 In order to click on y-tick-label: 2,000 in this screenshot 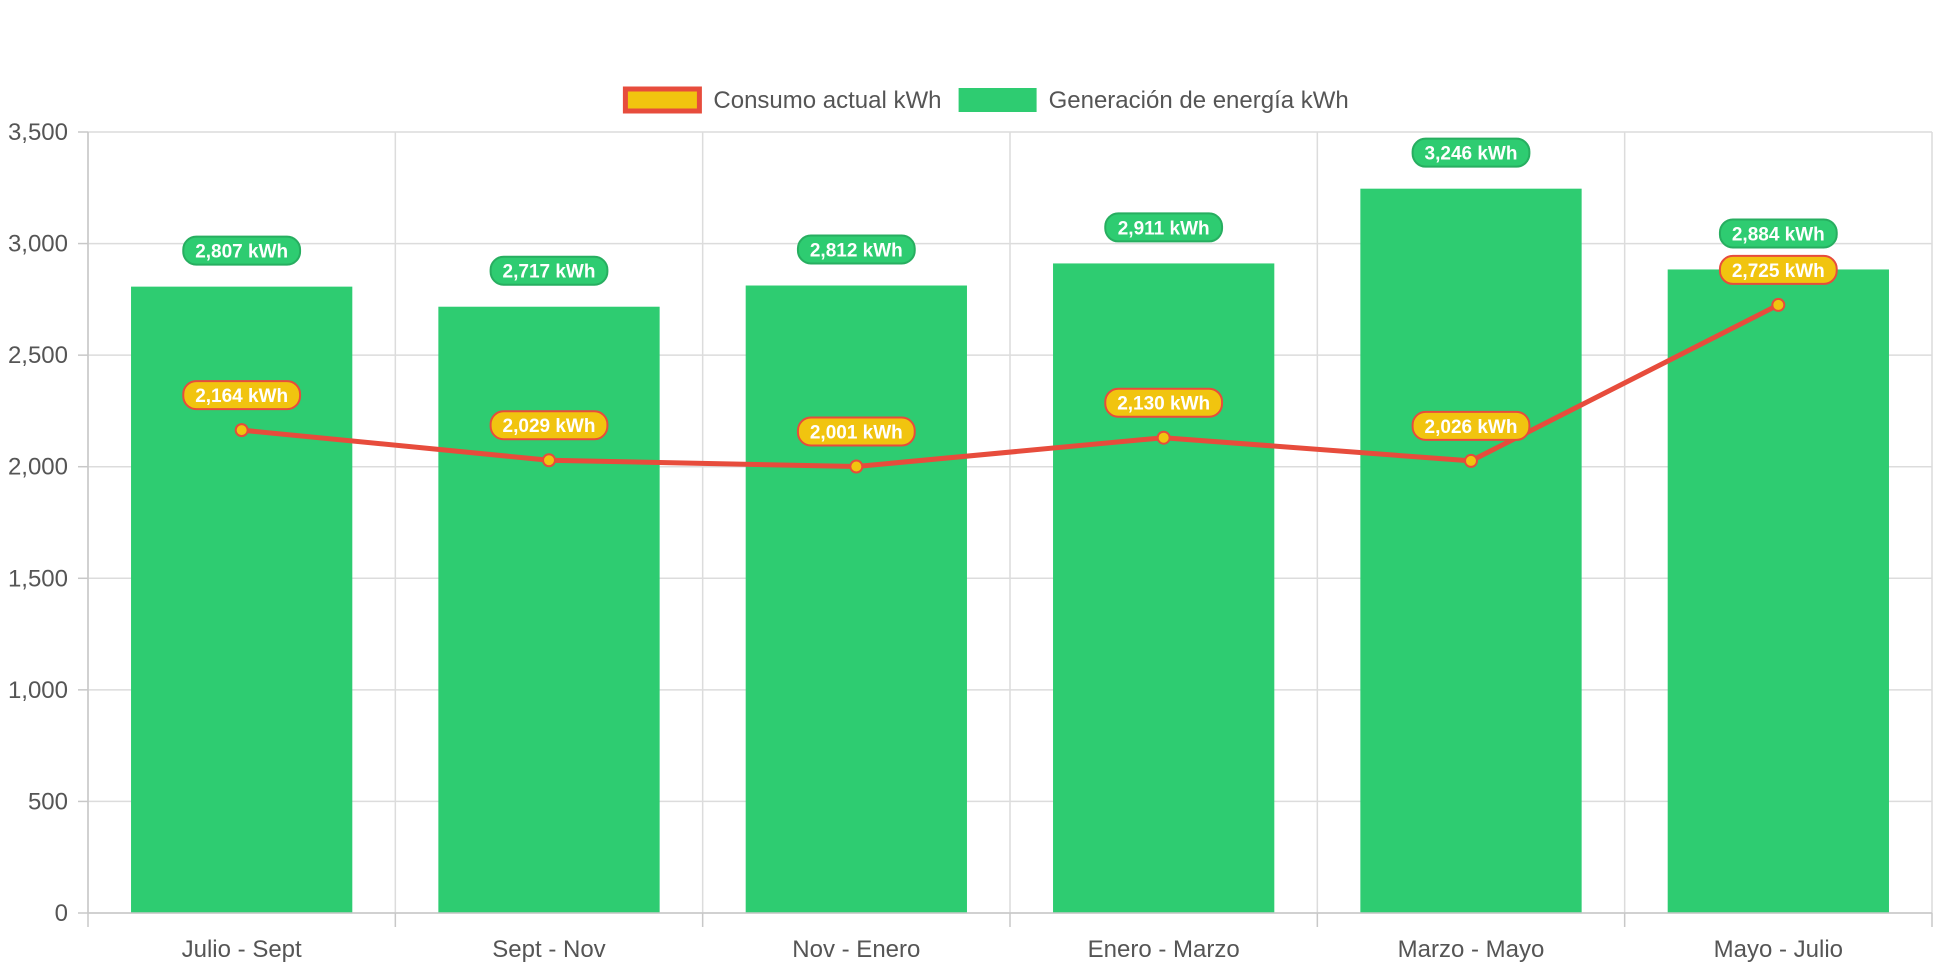, I will do `click(38, 467)`.